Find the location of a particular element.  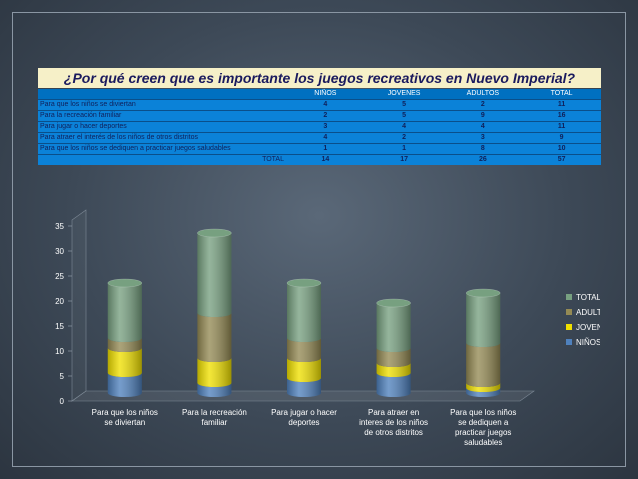

y-tick-label: 20 is located at coordinates (59, 301).